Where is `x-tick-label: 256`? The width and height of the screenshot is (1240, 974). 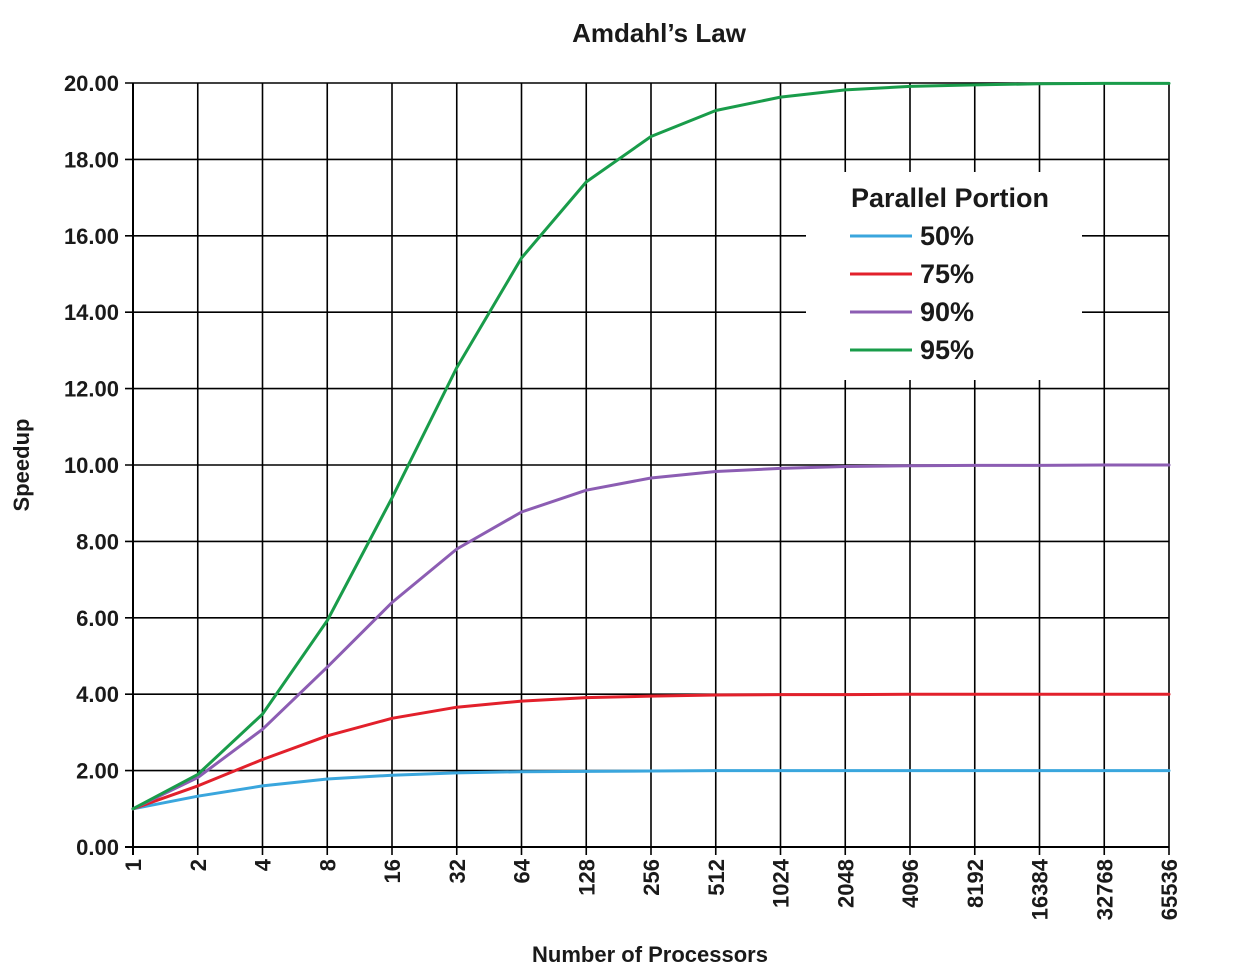
x-tick-label: 256 is located at coordinates (651, 877).